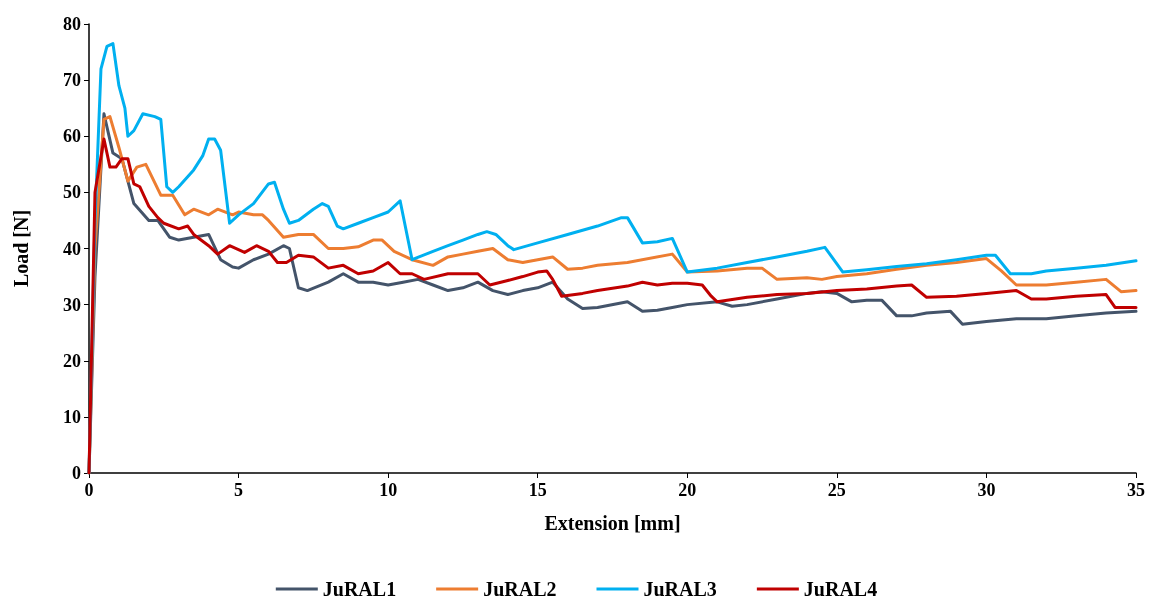 This screenshot has width=1153, height=606. Describe the element at coordinates (21, 248) in the screenshot. I see `y-axis-title: Load [N]` at that location.